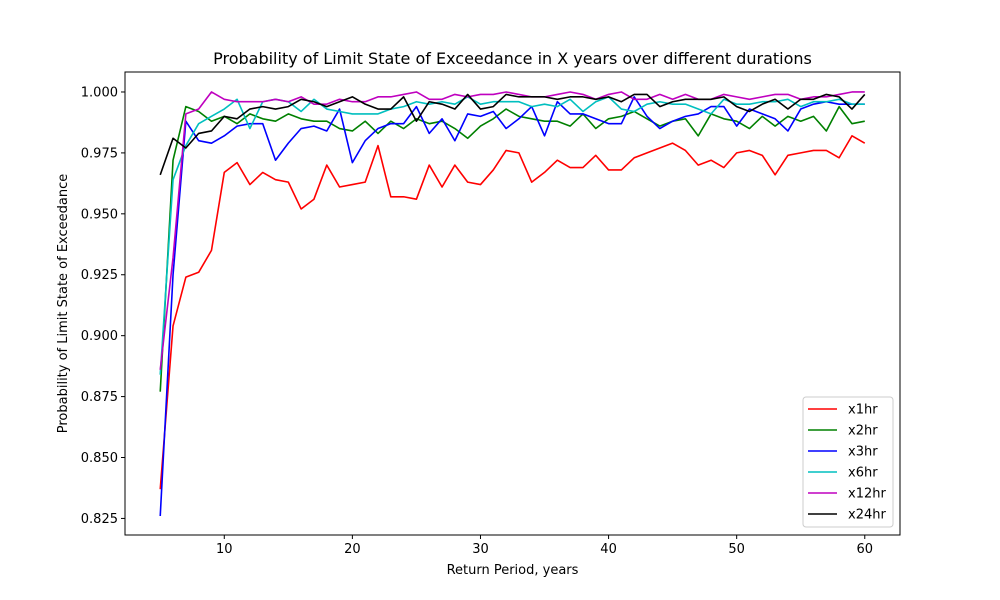  I want to click on legend-label-x2hr: x2hr, so click(863, 431).